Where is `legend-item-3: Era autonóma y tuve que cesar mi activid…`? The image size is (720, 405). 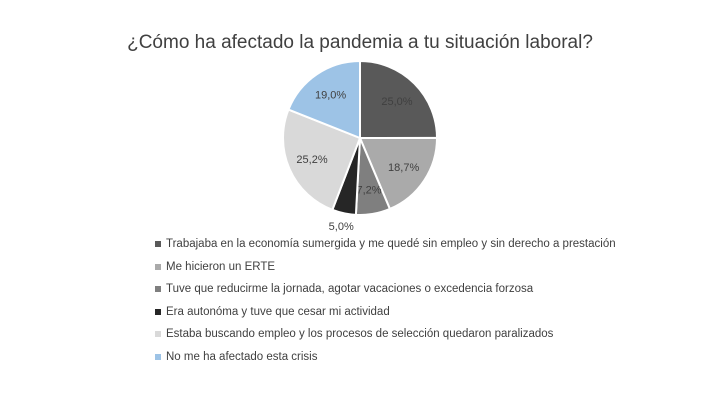
legend-item-3: Era autonóma y tuve que cesar mi activid… is located at coordinates (385, 312).